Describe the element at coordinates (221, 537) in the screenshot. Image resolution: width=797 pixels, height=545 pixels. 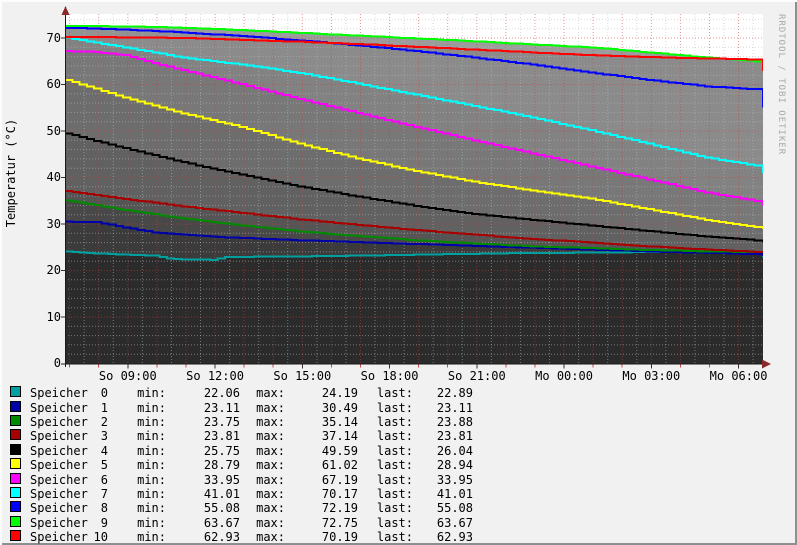
I see `min-value: 62.93` at that location.